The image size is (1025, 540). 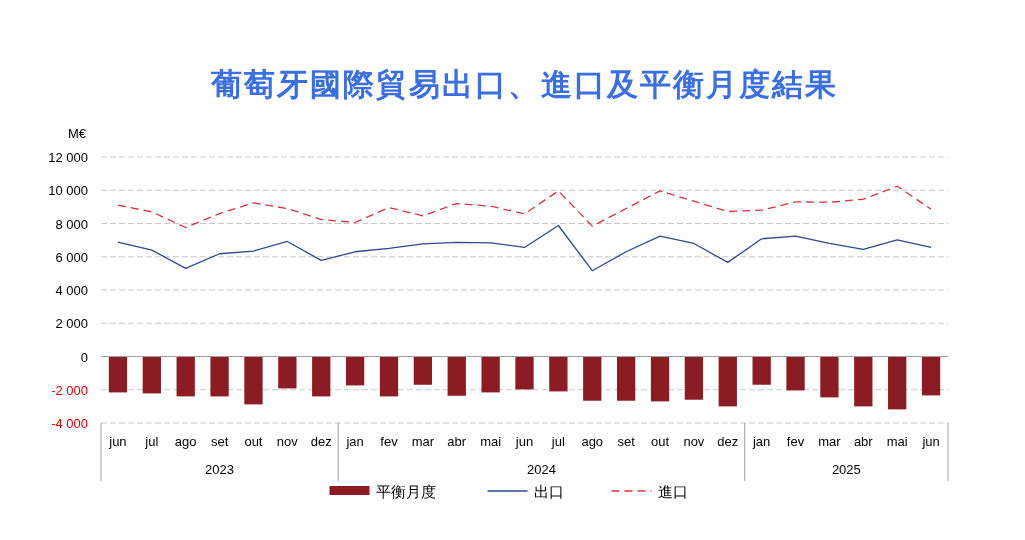 I want to click on y-tick-label: -2 000, so click(x=69, y=390).